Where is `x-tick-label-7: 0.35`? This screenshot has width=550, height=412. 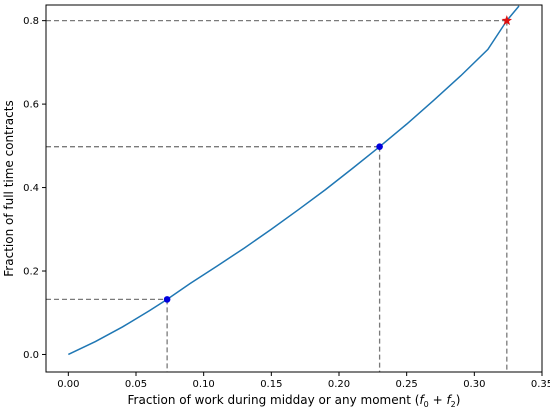
x-tick-label-7: 0.35 is located at coordinates (540, 384).